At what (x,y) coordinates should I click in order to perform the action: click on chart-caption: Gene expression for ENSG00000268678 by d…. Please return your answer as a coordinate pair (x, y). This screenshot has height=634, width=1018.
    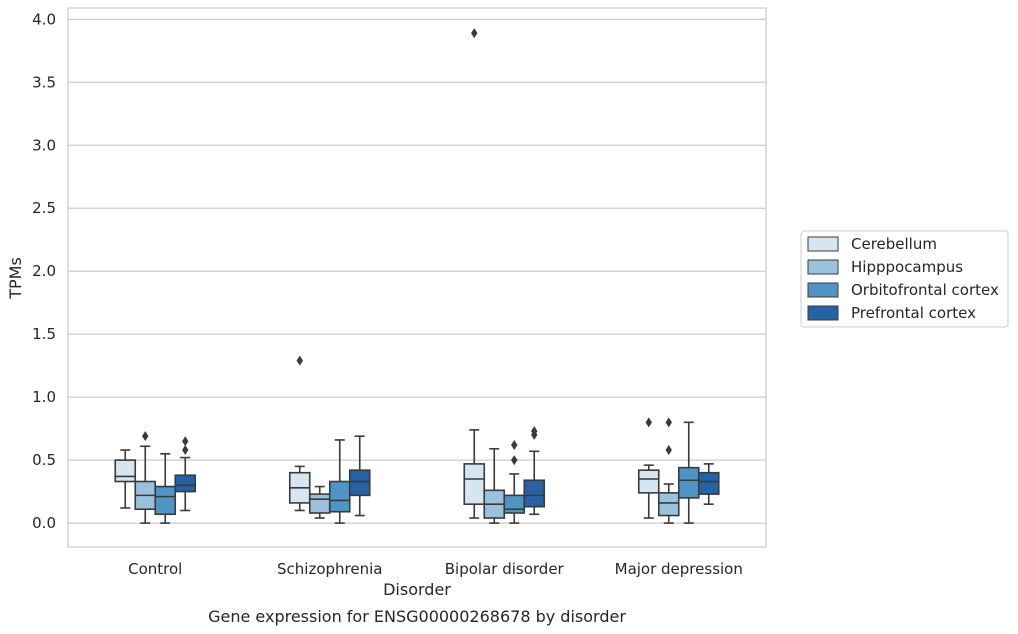
    Looking at the image, I should click on (417, 616).